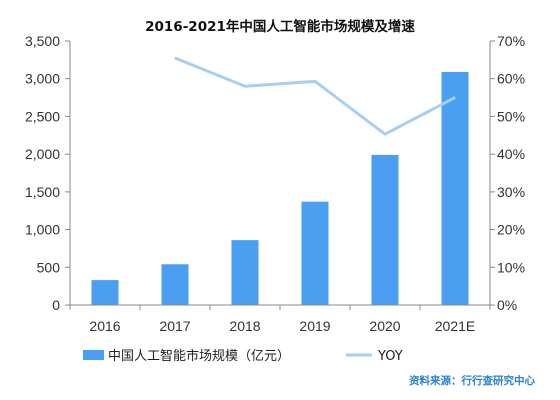 The width and height of the screenshot is (560, 400). What do you see at coordinates (104, 326) in the screenshot?
I see `x-tick-label: 2016` at bounding box center [104, 326].